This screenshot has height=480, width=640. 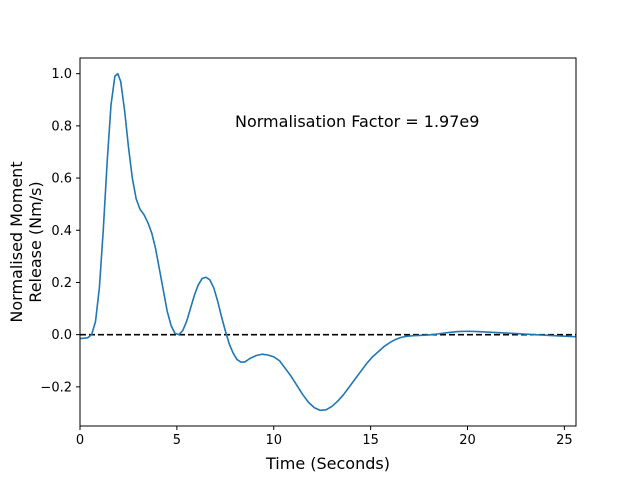 I want to click on y-axis-label-line-1: Normalised Moment, so click(x=16, y=241).